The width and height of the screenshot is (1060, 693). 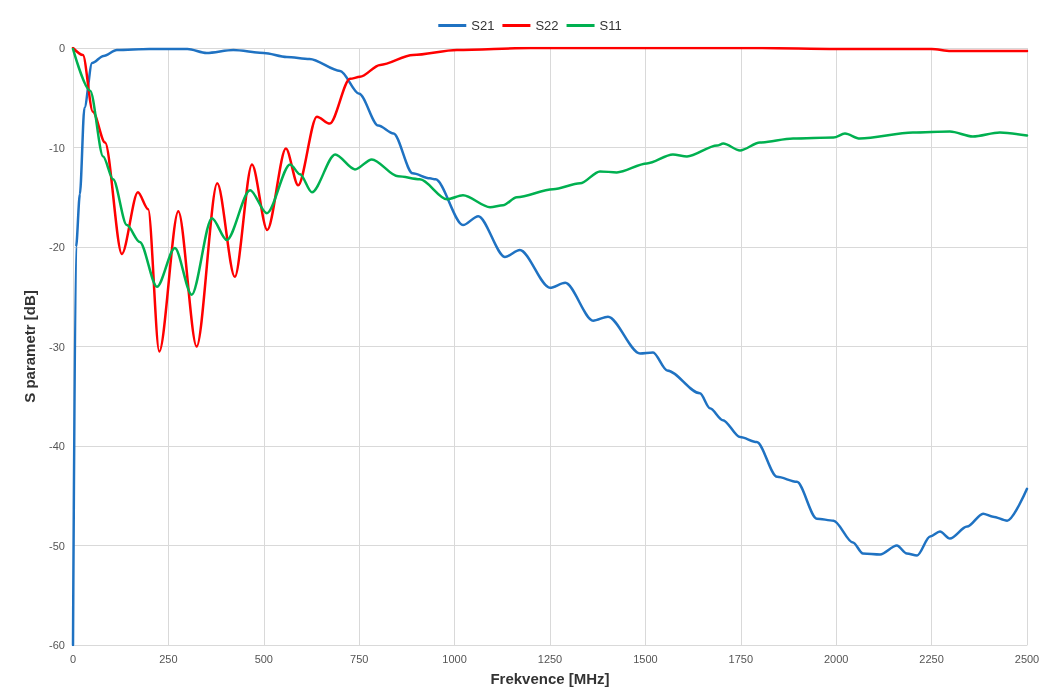 What do you see at coordinates (359, 658) in the screenshot?
I see `x-tick-label: 750` at bounding box center [359, 658].